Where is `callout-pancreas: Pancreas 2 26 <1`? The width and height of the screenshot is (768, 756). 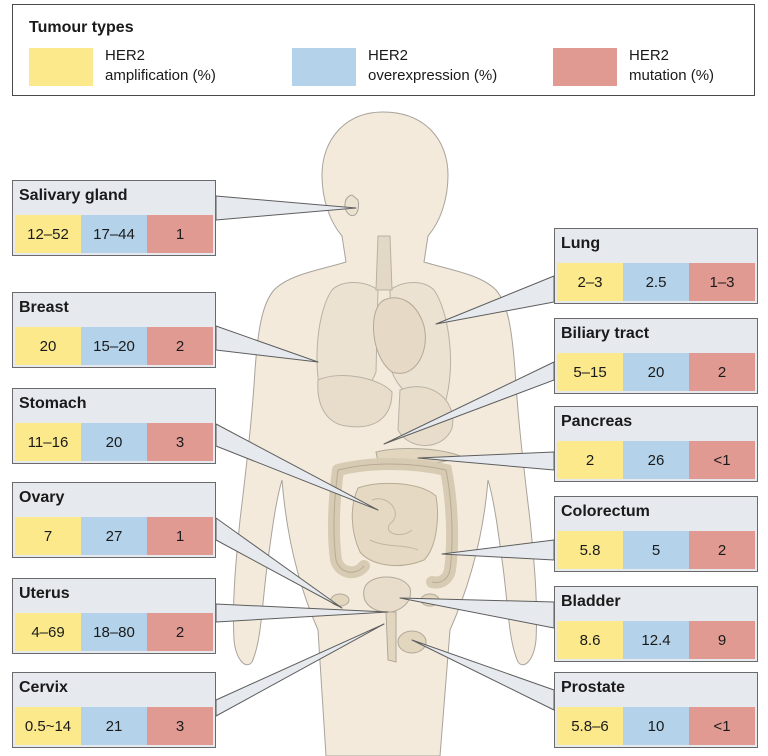
callout-pancreas: Pancreas 2 26 <1 is located at coordinates (656, 444).